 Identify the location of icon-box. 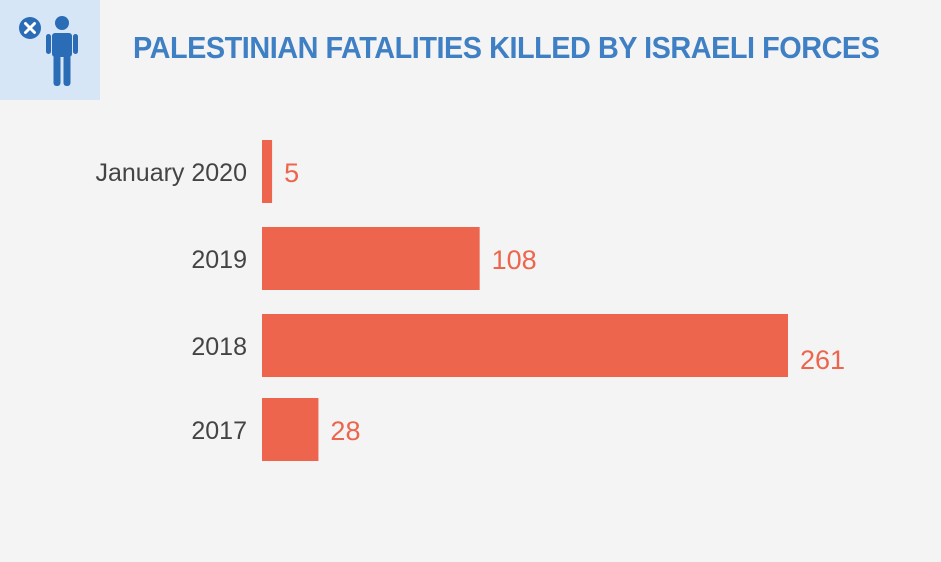
(50, 50).